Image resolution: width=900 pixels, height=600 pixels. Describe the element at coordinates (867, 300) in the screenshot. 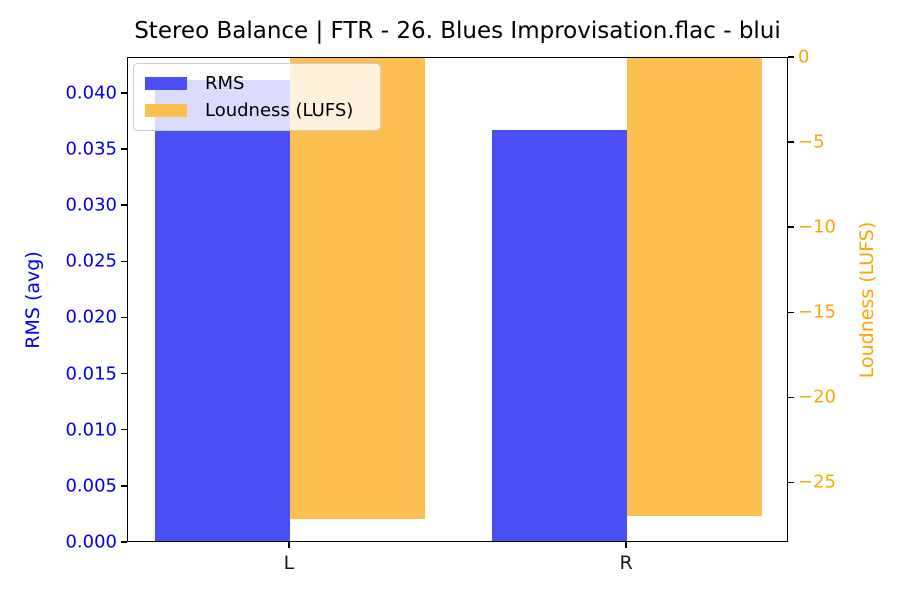

I see `right-axis-label: Loudness (LUFS)` at that location.